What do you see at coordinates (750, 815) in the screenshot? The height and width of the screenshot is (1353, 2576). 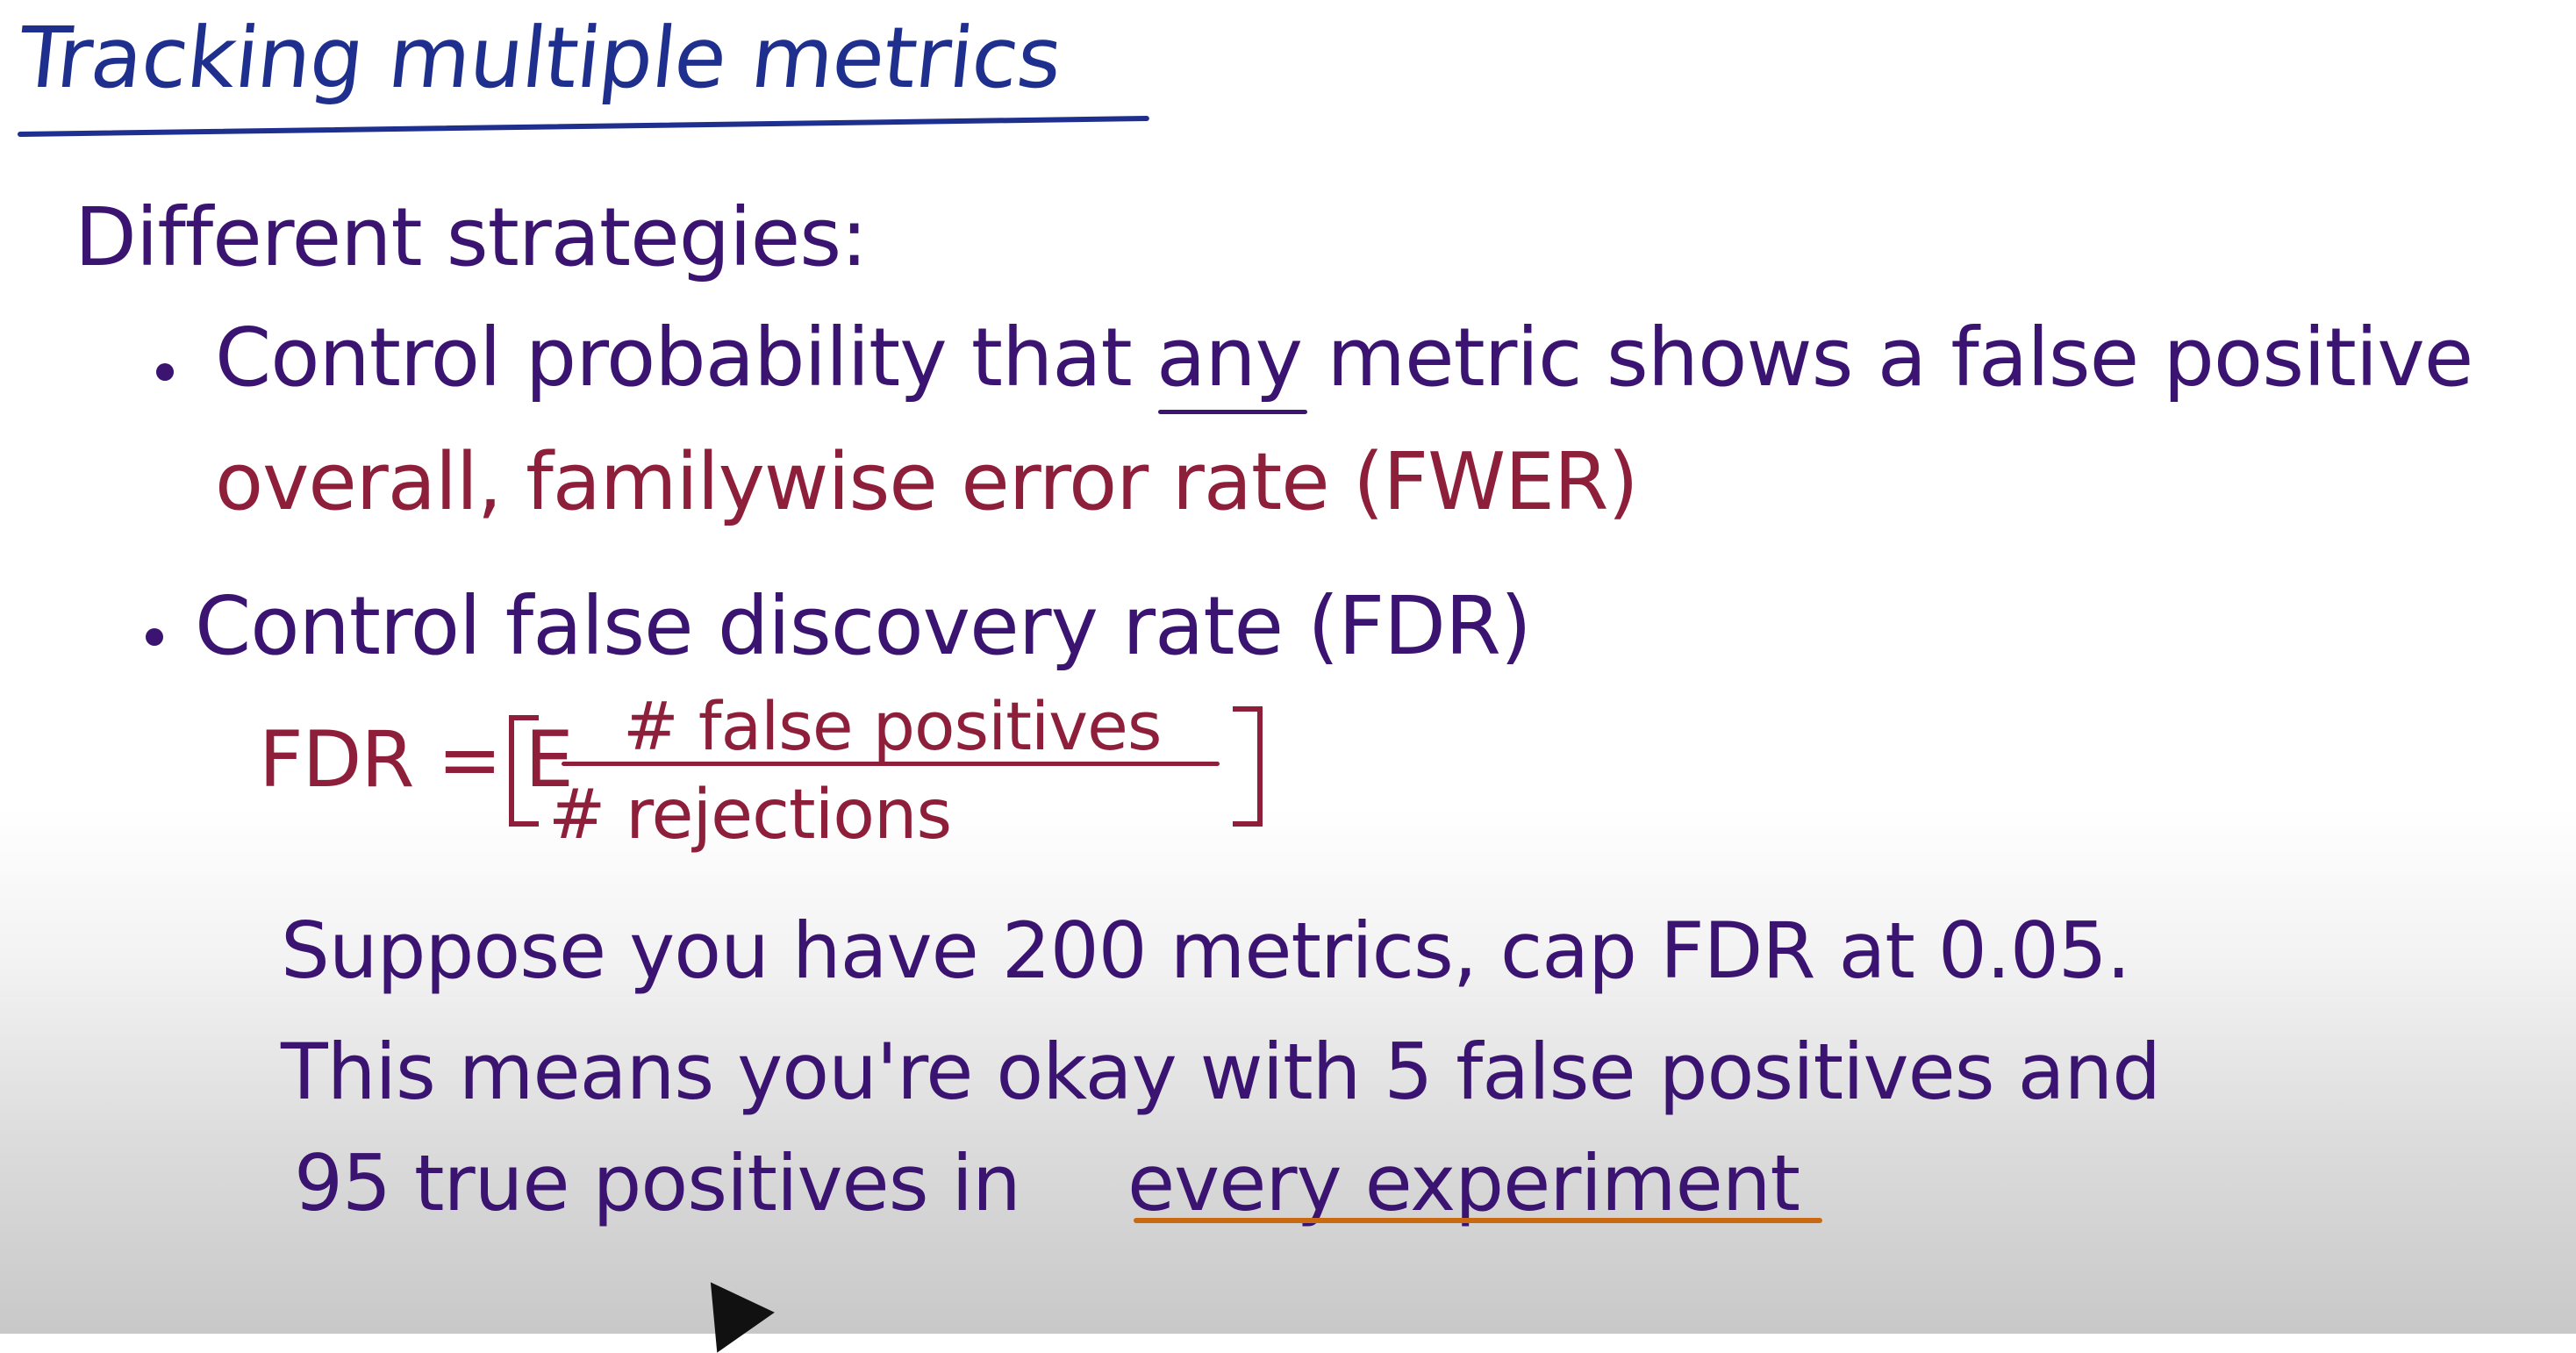 I see `formula-denominator: # rejections` at bounding box center [750, 815].